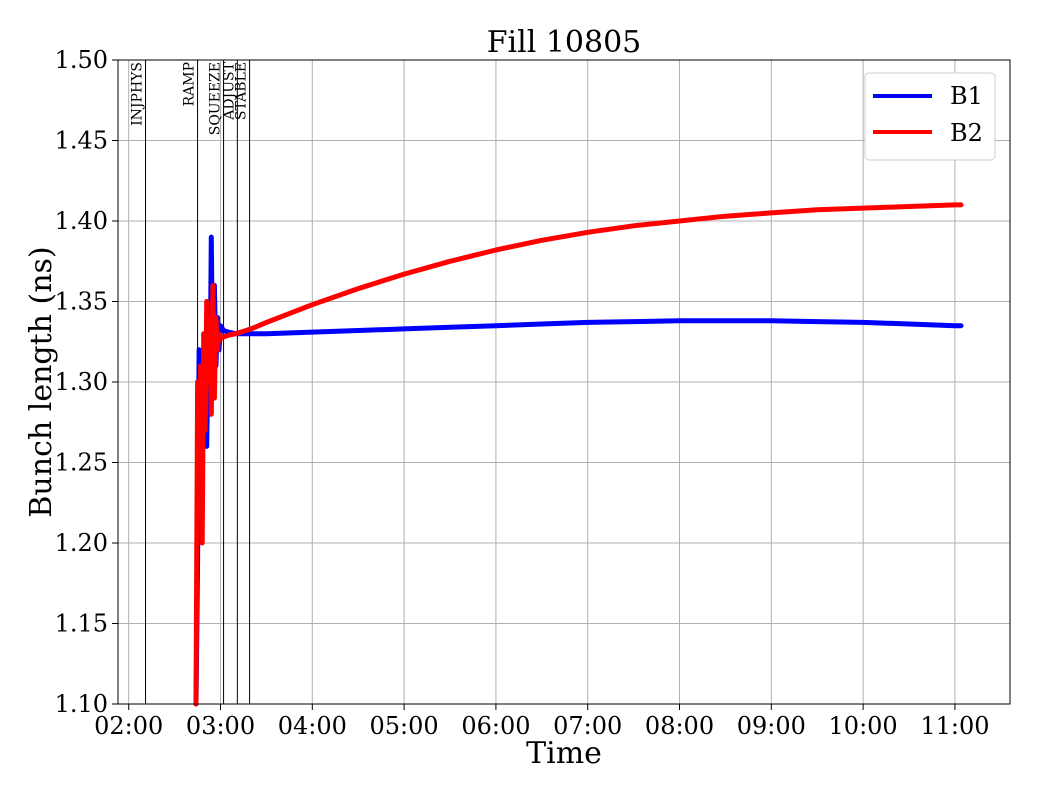 The height and width of the screenshot is (800, 1040). I want to click on x-tick-label: 11:00, so click(954, 726).